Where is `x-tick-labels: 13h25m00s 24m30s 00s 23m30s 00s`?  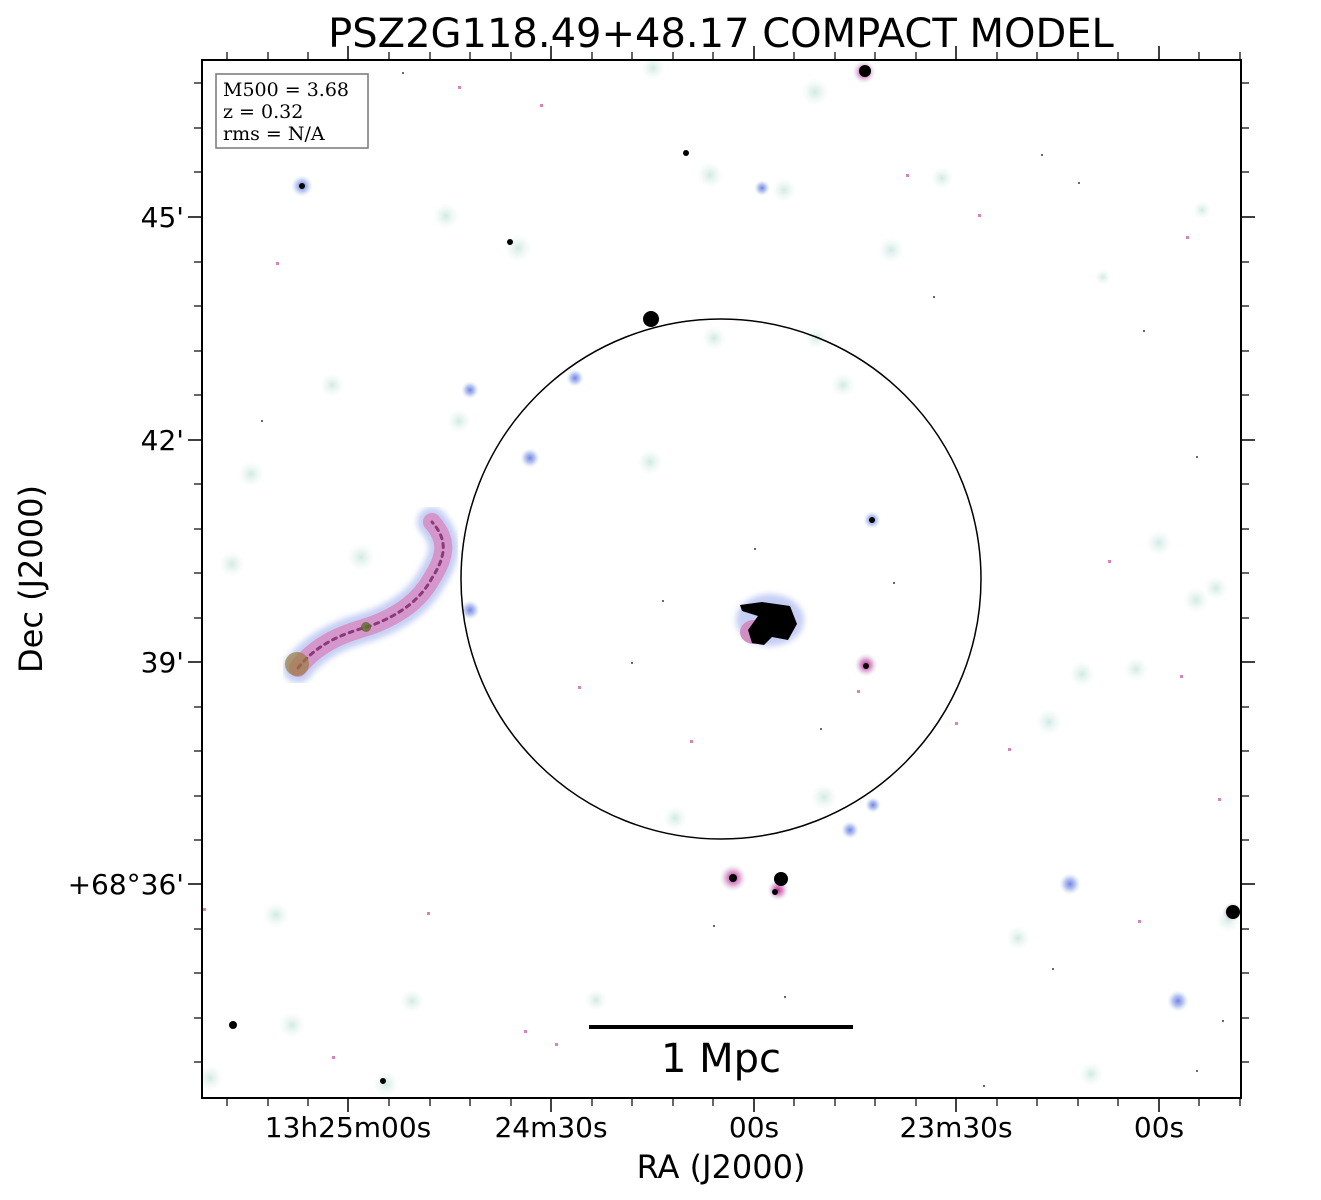
x-tick-labels: 13h25m00s 24m30s 00s 23m30s 00s is located at coordinates (724, 1127).